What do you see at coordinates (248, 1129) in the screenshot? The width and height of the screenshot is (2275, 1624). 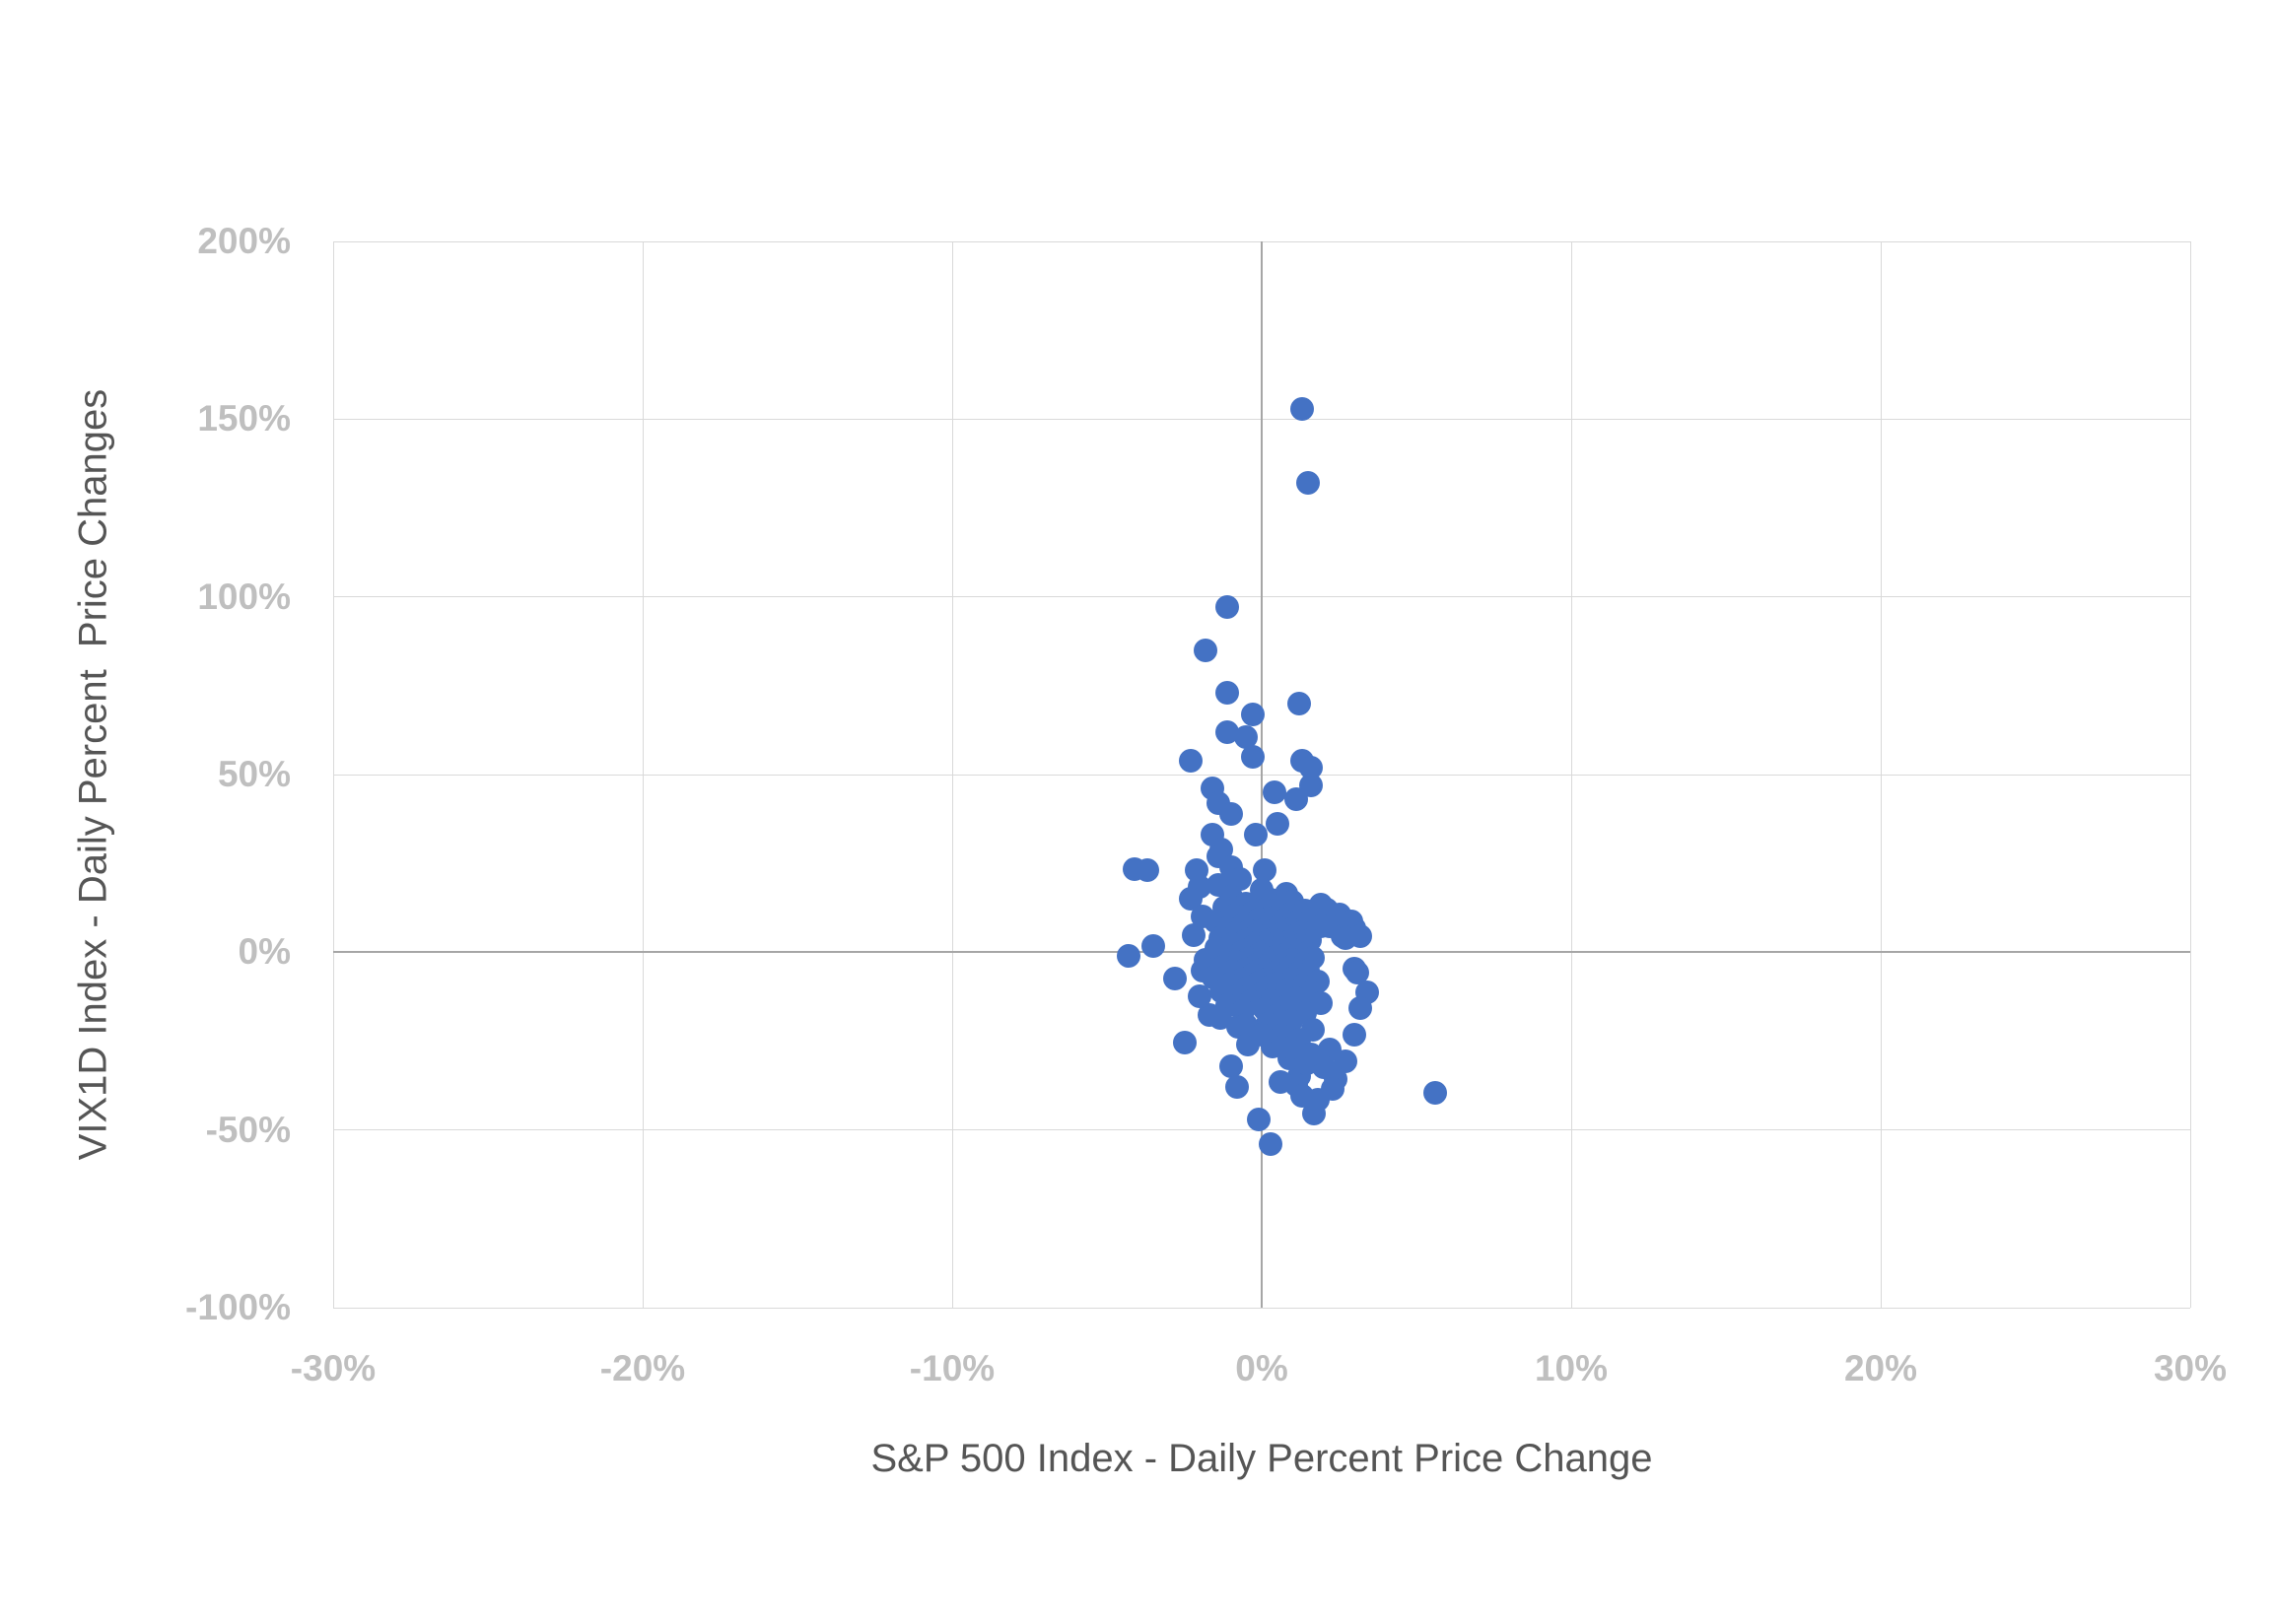 I see `y-tick-label: -50%` at bounding box center [248, 1129].